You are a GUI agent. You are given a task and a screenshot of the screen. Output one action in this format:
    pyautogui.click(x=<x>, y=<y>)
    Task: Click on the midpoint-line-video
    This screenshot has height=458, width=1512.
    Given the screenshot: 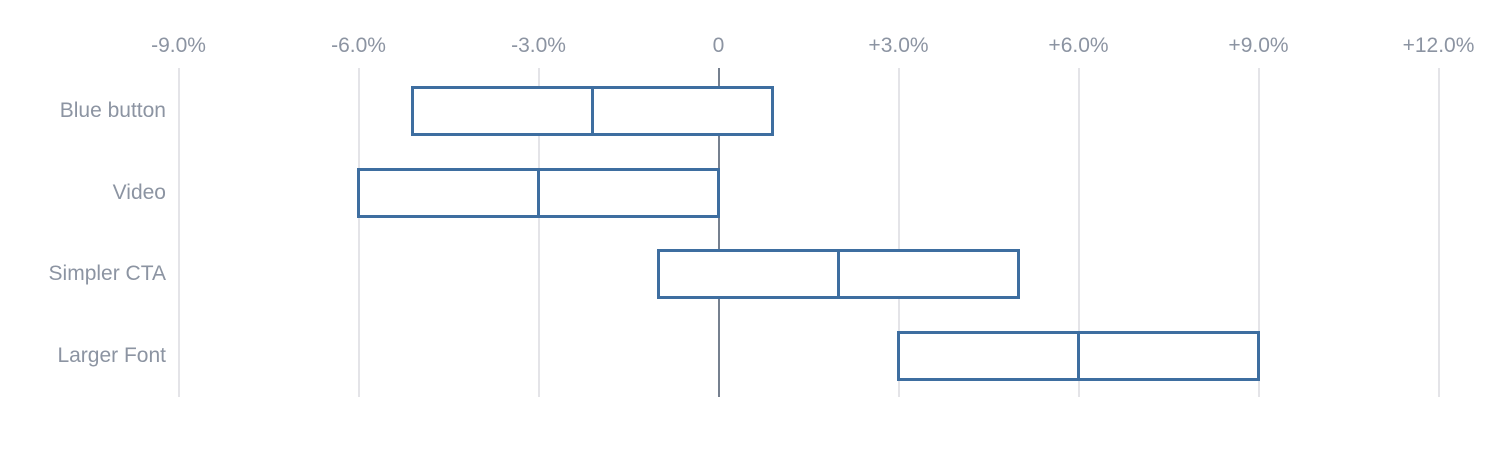 What is the action you would take?
    pyautogui.click(x=538, y=192)
    